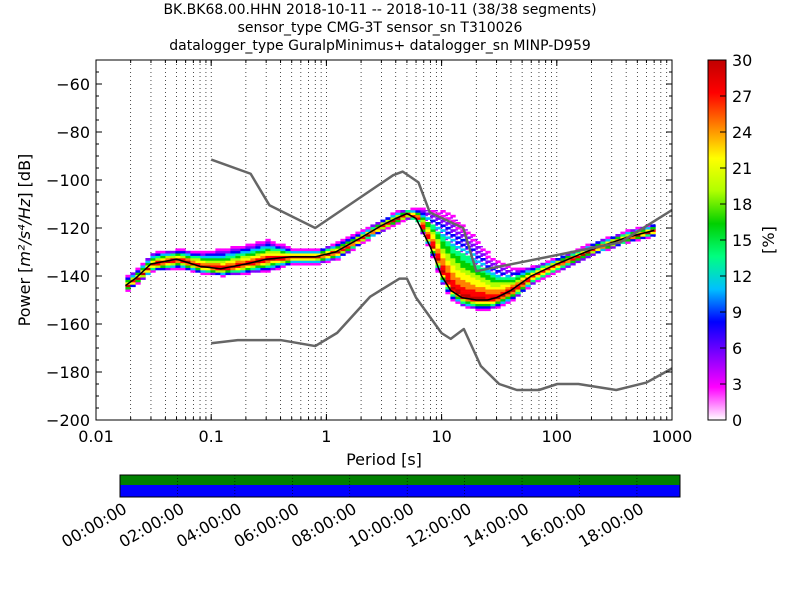 The height and width of the screenshot is (600, 800). Describe the element at coordinates (96, 436) in the screenshot. I see `x-tick-label: 0.01` at that location.